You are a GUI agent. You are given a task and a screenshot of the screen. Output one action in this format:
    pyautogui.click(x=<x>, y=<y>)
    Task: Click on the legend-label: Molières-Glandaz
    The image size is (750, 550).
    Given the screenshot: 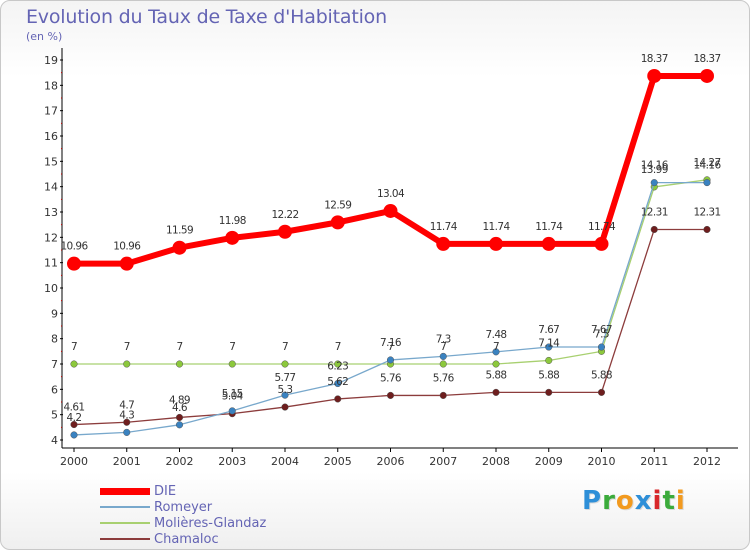 What is the action you would take?
    pyautogui.click(x=210, y=523)
    